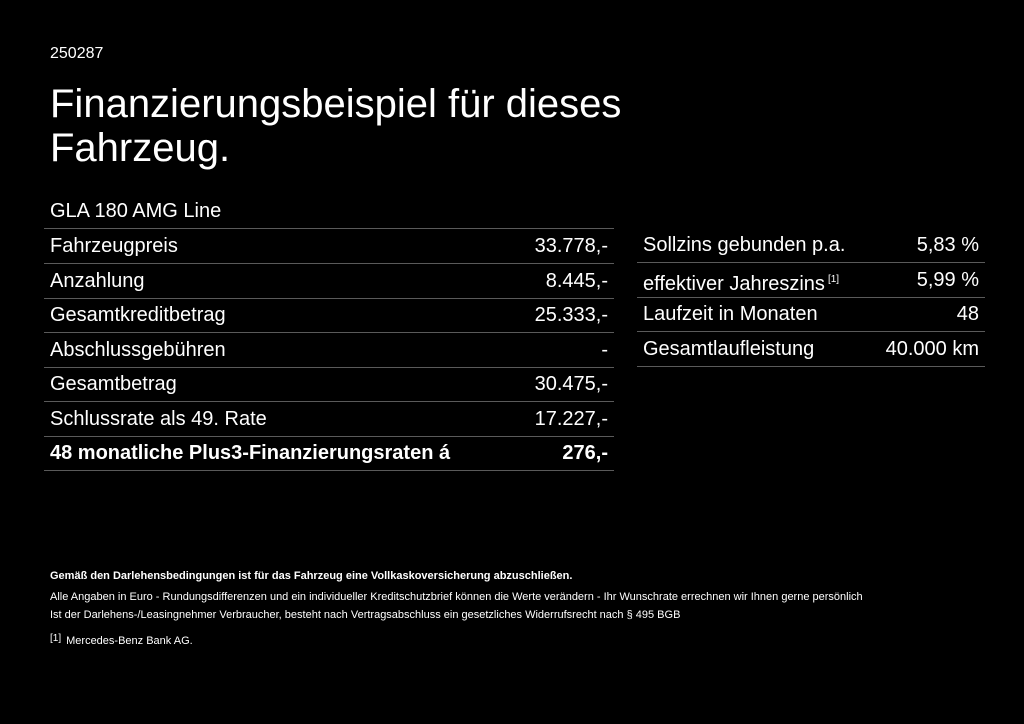  Describe the element at coordinates (129, 641) in the screenshot. I see `footnote-text: Mercedes-Benz Bank AG.` at that location.